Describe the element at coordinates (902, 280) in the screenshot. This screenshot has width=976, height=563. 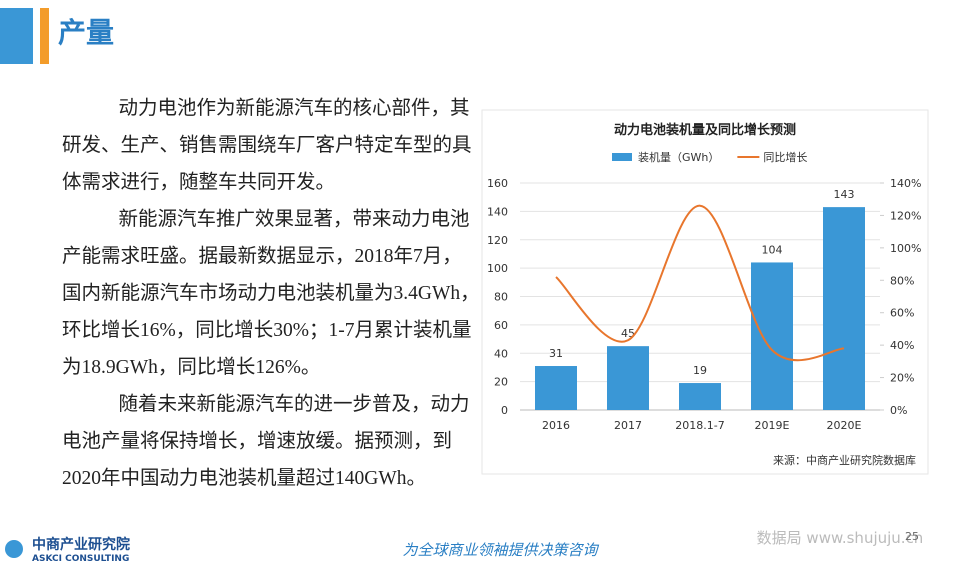
I see `y2-tick-label: 80%` at that location.